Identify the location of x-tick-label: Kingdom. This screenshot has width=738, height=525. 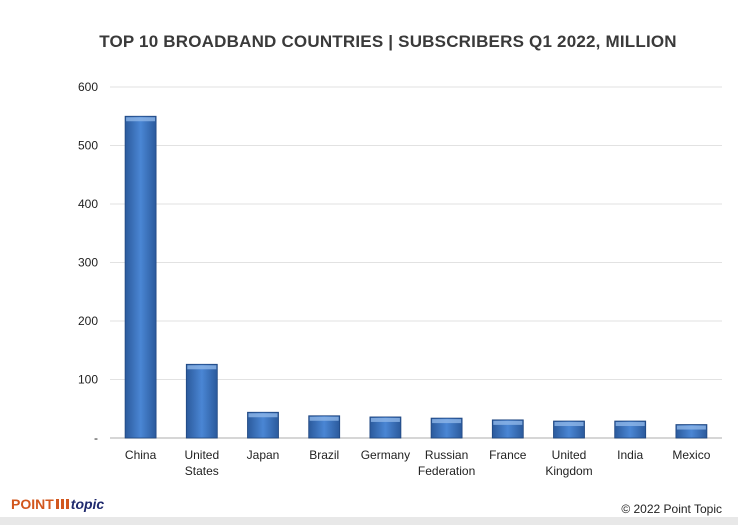
(568, 471).